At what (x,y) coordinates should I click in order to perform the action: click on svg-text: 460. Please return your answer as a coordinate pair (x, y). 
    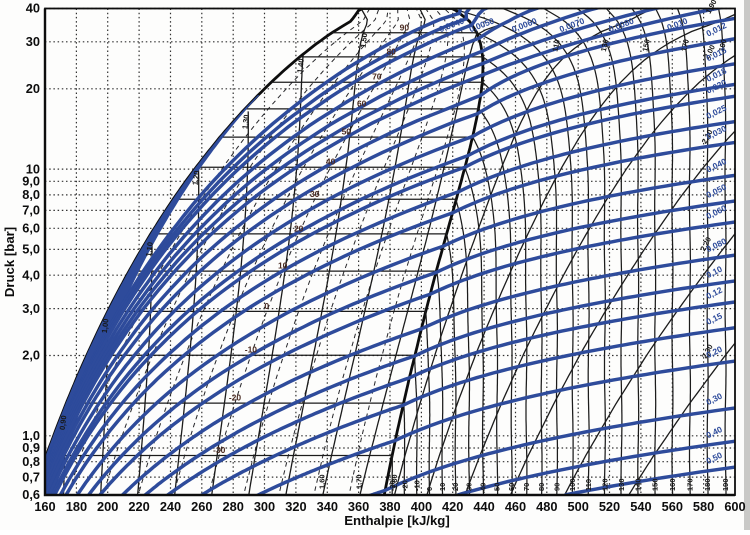
    Looking at the image, I should click on (515, 506).